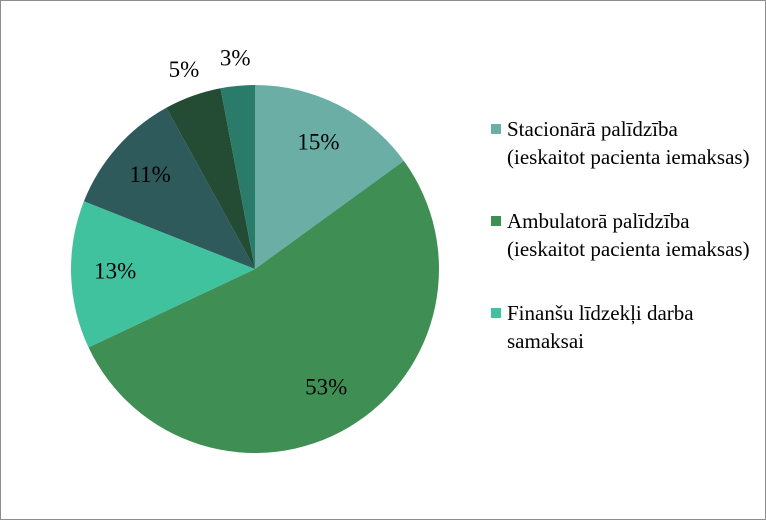  I want to click on data-label: 11%, so click(149, 174).